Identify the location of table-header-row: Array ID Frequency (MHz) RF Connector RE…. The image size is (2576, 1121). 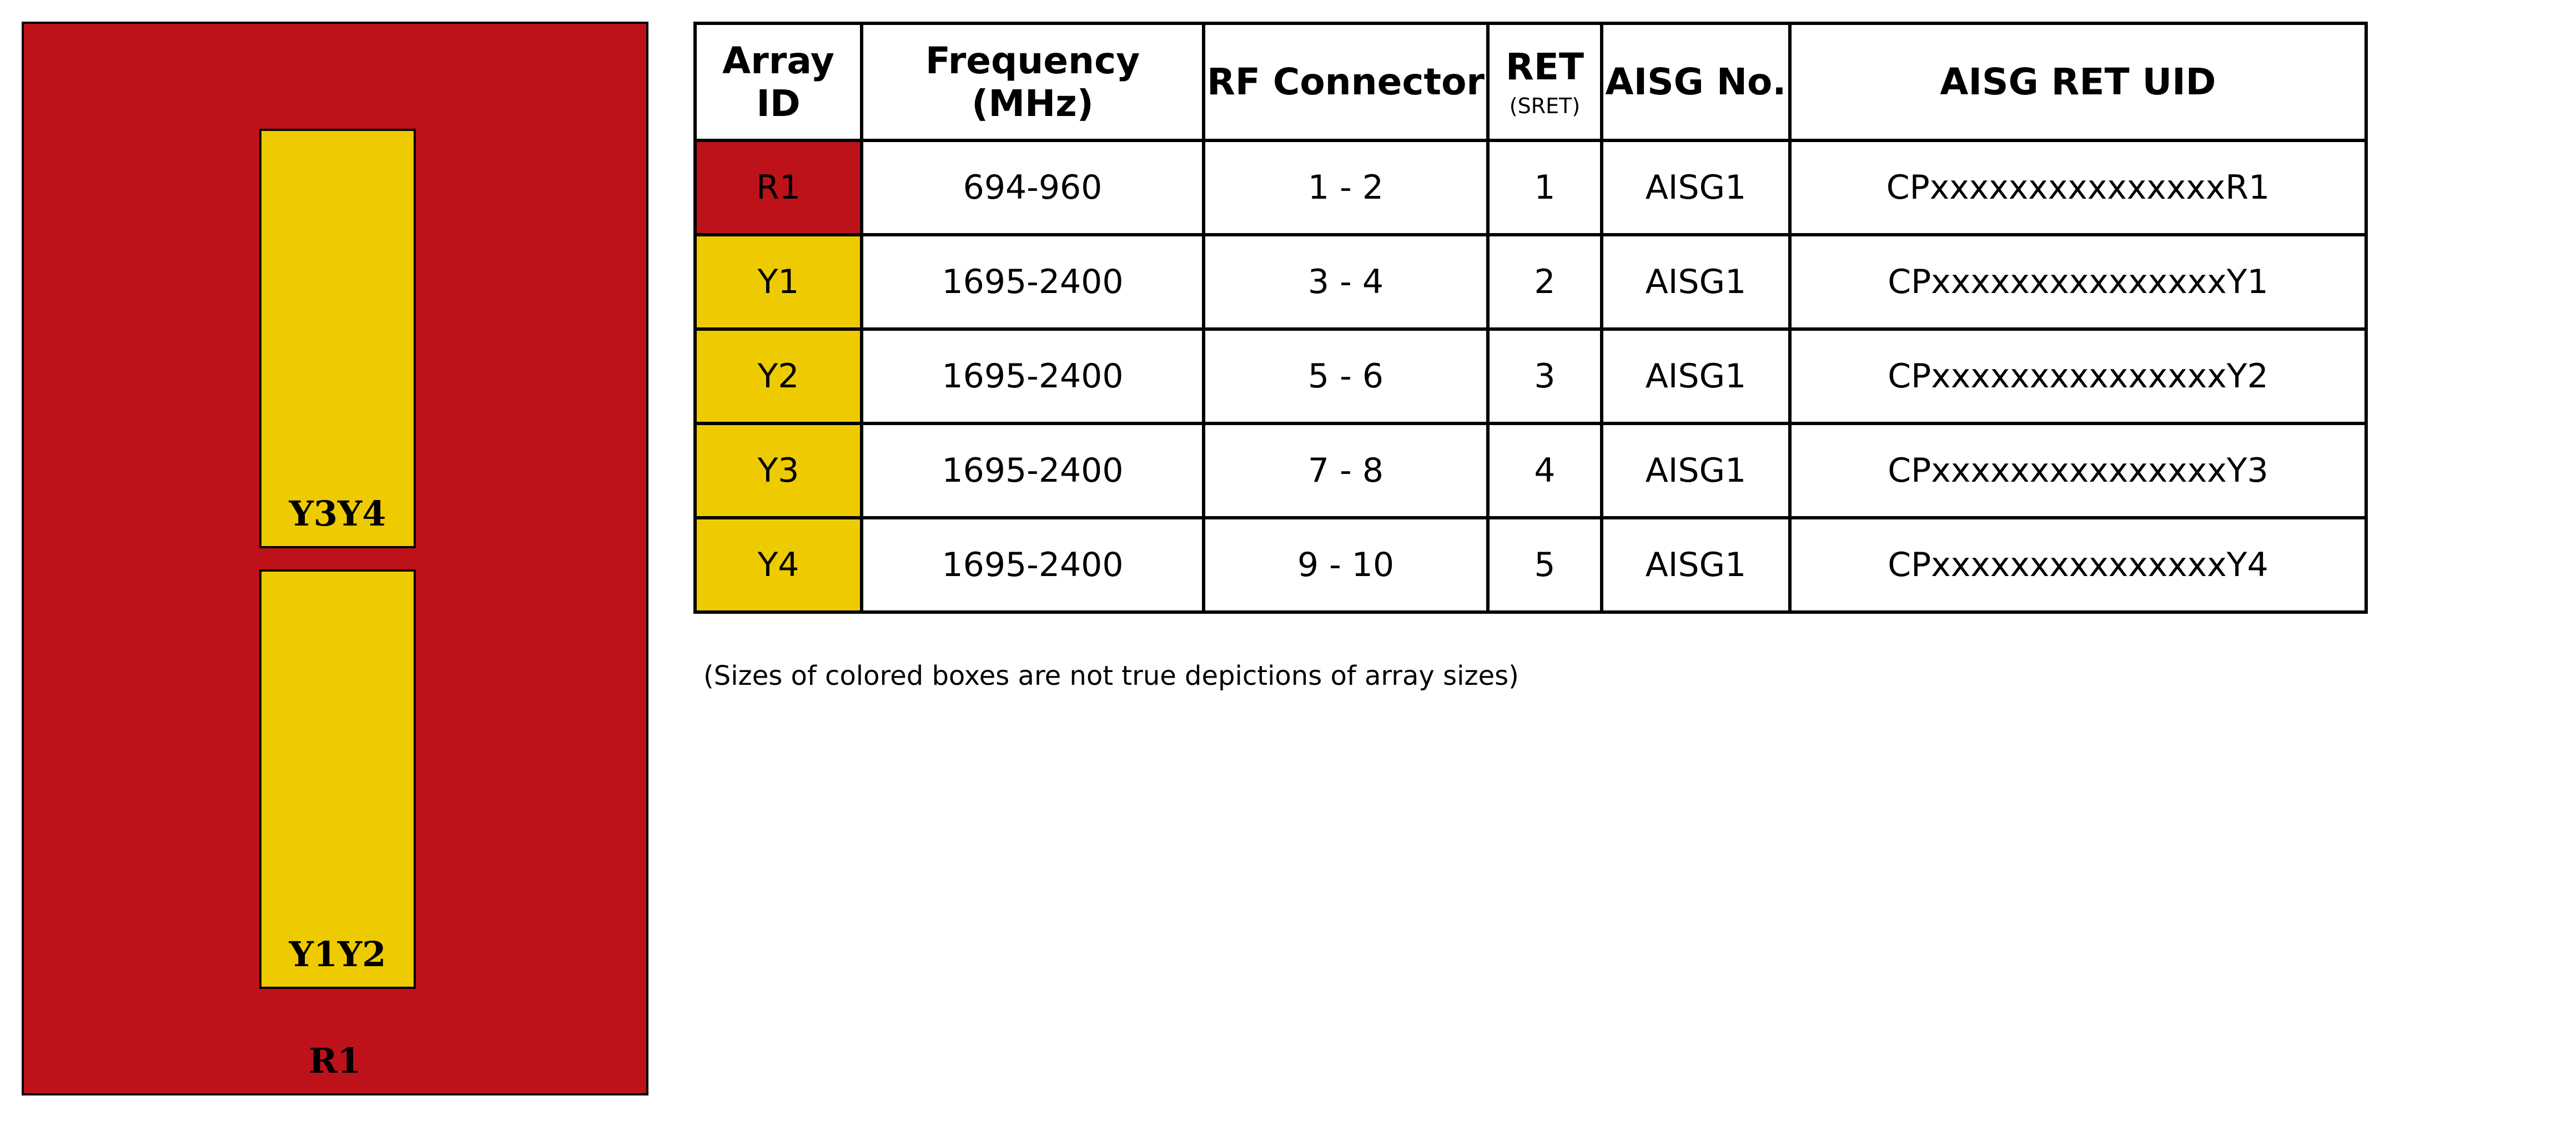
(1530, 82).